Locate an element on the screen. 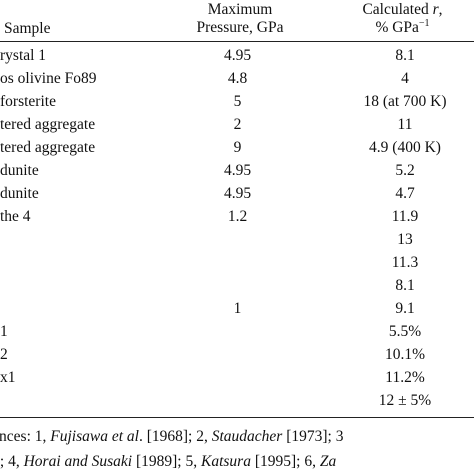  cell-calc: 5.5% is located at coordinates (405, 331).